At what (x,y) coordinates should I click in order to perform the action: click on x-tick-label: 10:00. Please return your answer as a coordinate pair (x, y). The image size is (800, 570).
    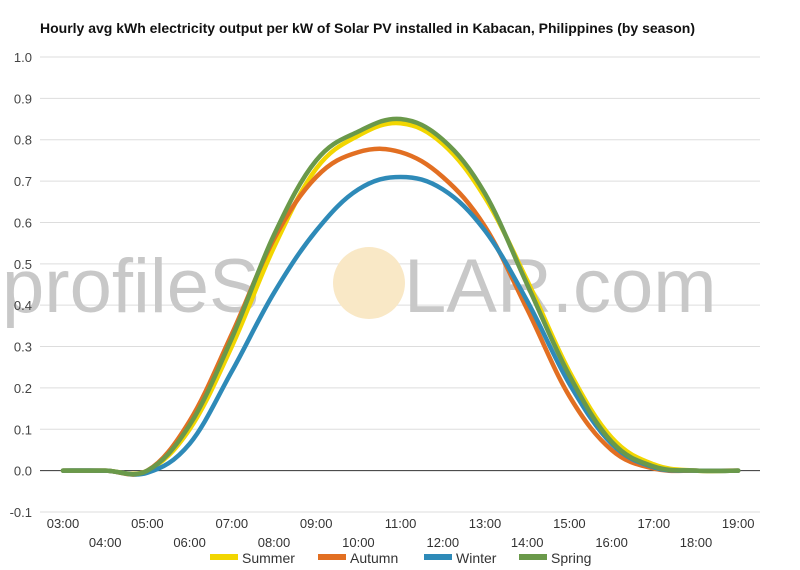
    Looking at the image, I should click on (358, 542).